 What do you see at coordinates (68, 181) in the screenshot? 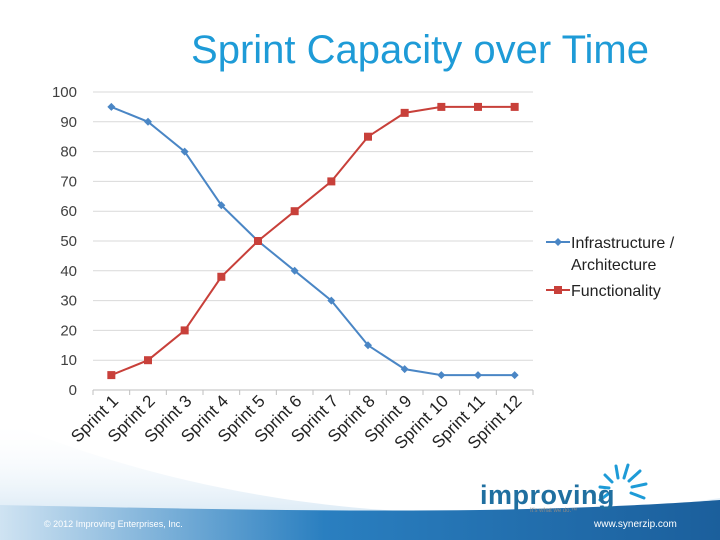
I see `y-tick-label: 70` at bounding box center [68, 181].